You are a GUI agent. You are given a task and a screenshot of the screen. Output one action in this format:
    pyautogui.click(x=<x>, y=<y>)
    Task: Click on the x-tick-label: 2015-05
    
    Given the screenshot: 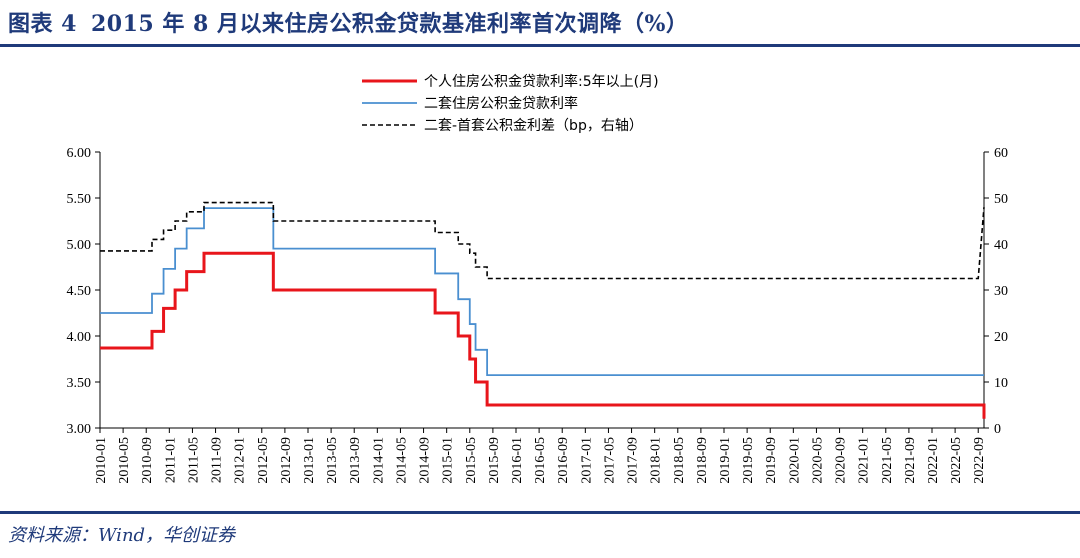 What is the action you would take?
    pyautogui.click(x=471, y=460)
    